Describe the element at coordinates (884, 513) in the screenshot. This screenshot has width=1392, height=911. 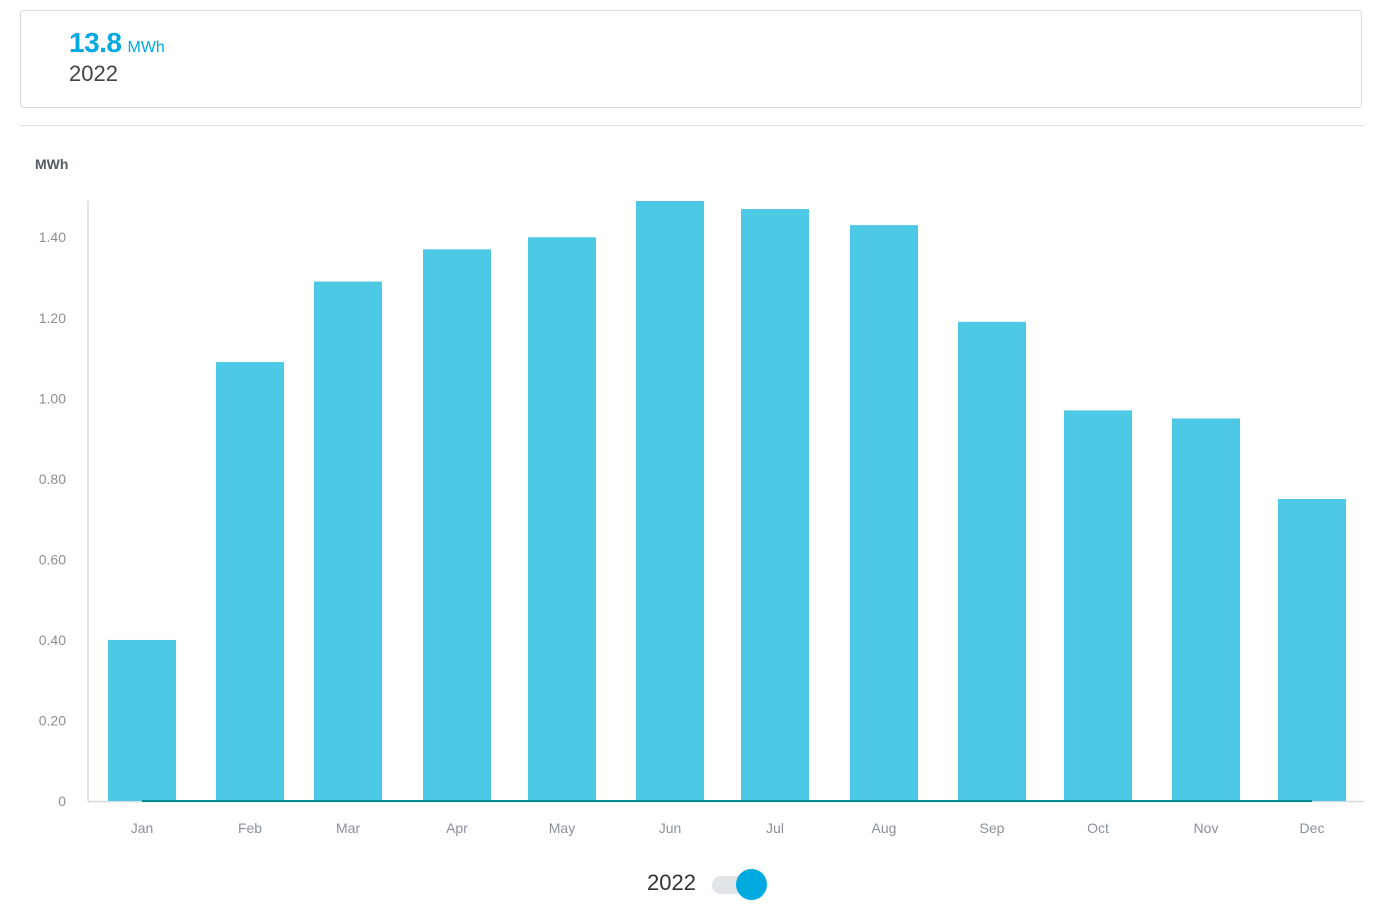
I see `bar-aug` at that location.